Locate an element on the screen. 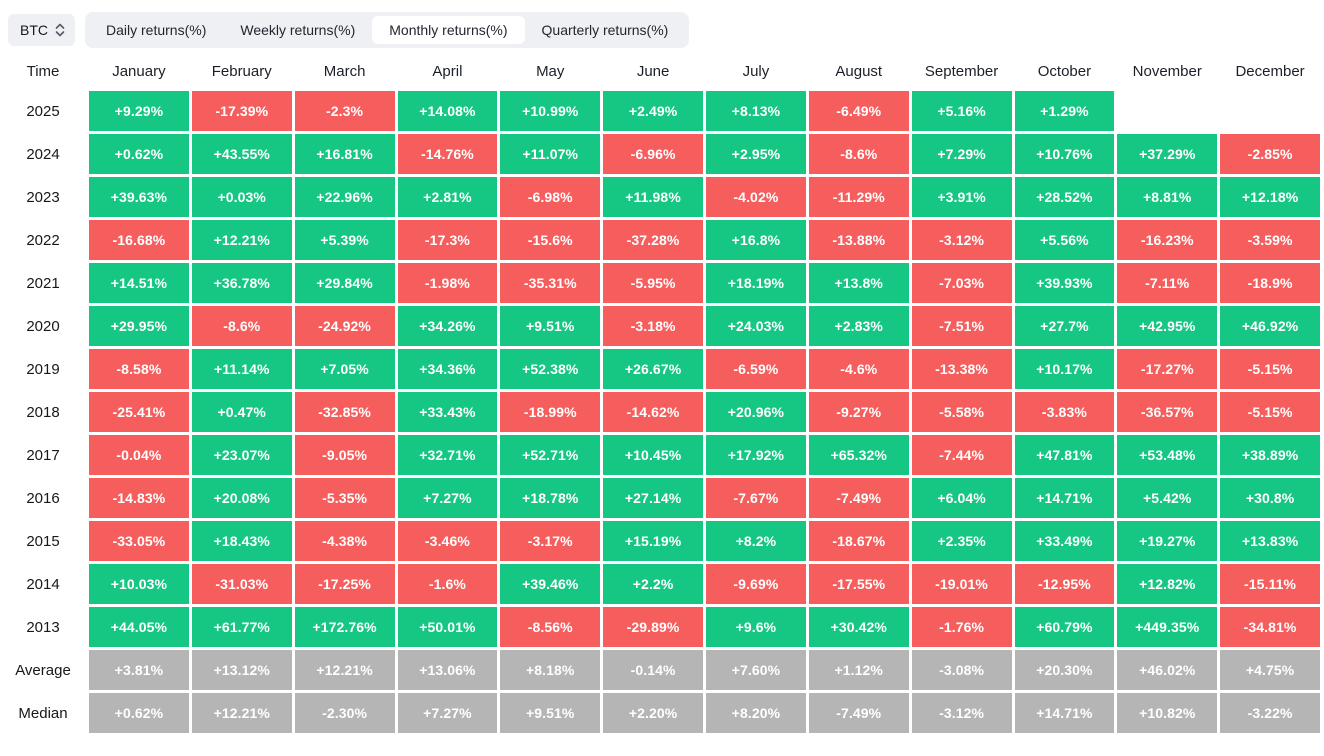 The height and width of the screenshot is (756, 1324). return-cell-2015-april: -3.46% is located at coordinates (447, 541).